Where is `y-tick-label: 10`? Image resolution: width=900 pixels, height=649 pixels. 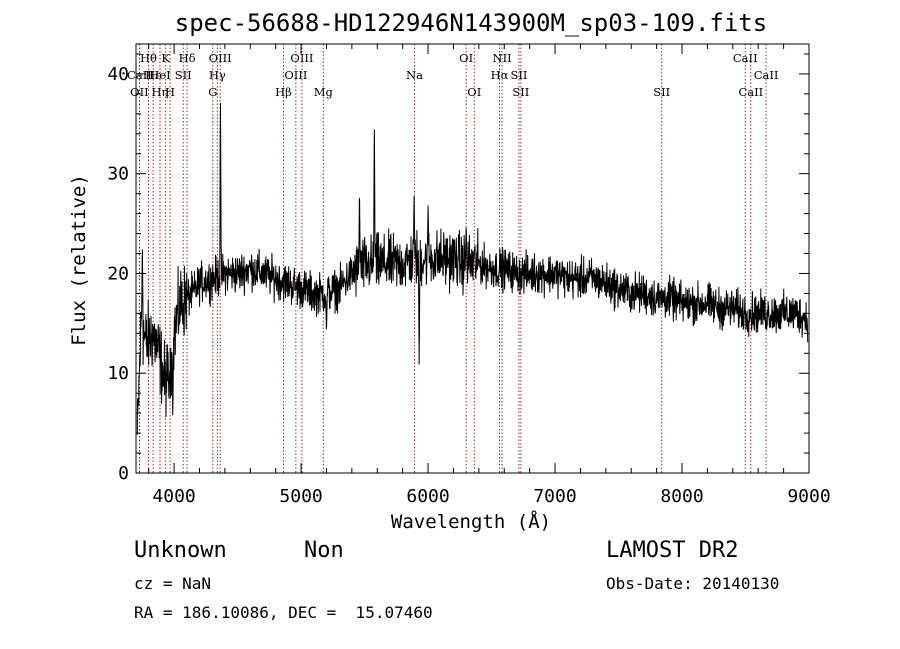 y-tick-label: 10 is located at coordinates (118, 373).